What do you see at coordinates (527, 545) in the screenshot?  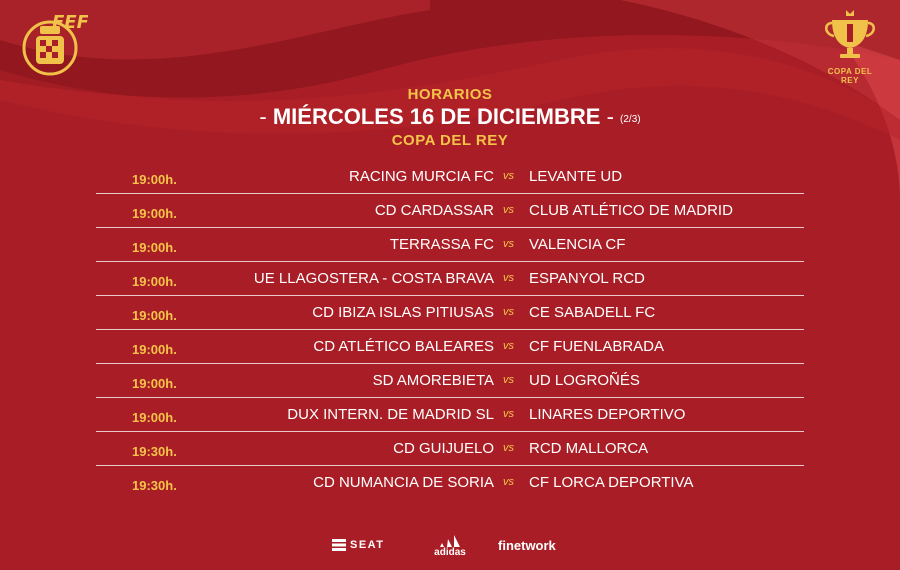 I see `finetwork-logo: finetwork` at bounding box center [527, 545].